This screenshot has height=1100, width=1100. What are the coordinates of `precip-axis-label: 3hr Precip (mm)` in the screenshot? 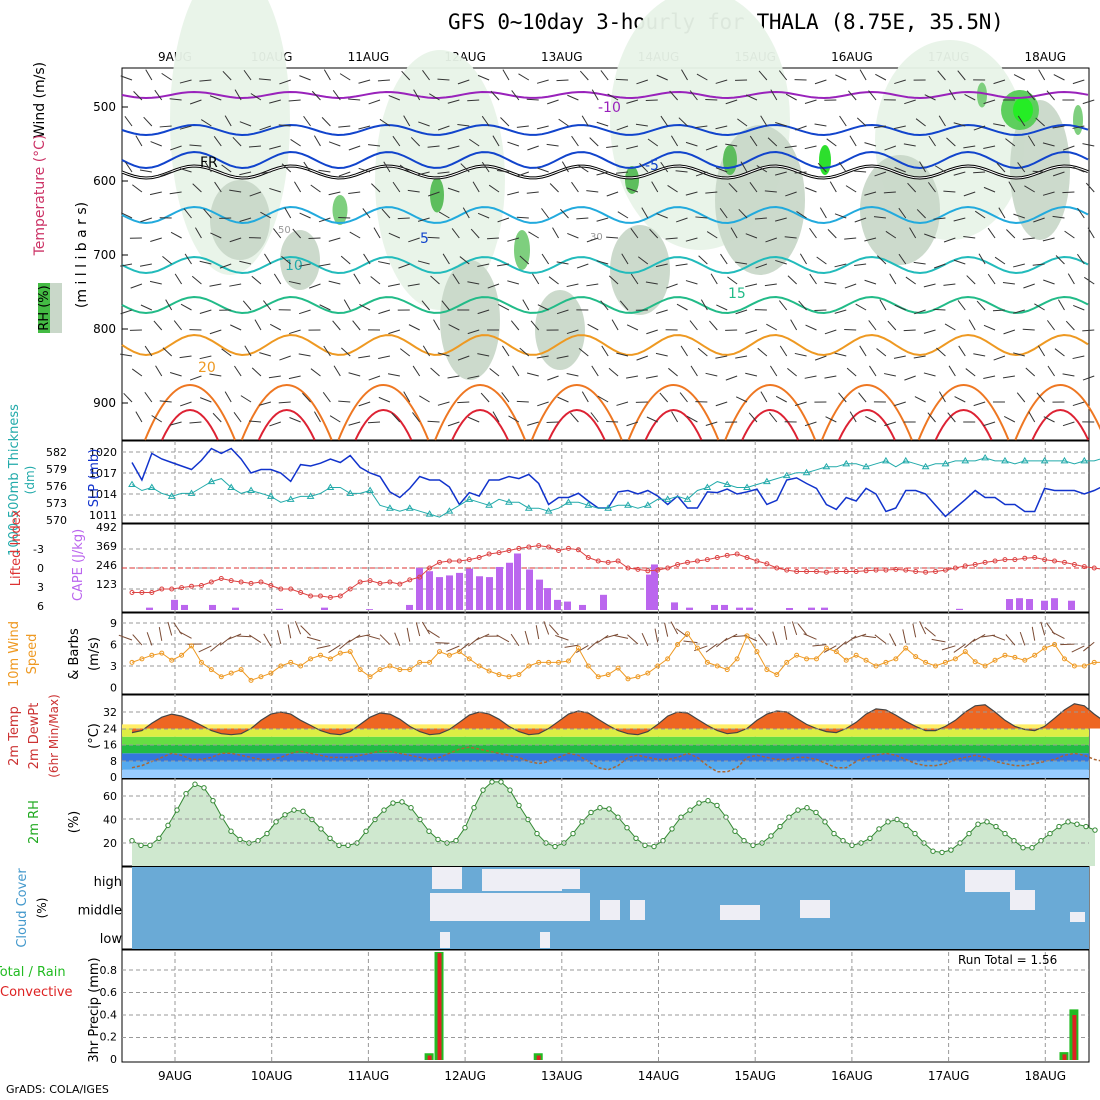 It's located at (94, 1009).